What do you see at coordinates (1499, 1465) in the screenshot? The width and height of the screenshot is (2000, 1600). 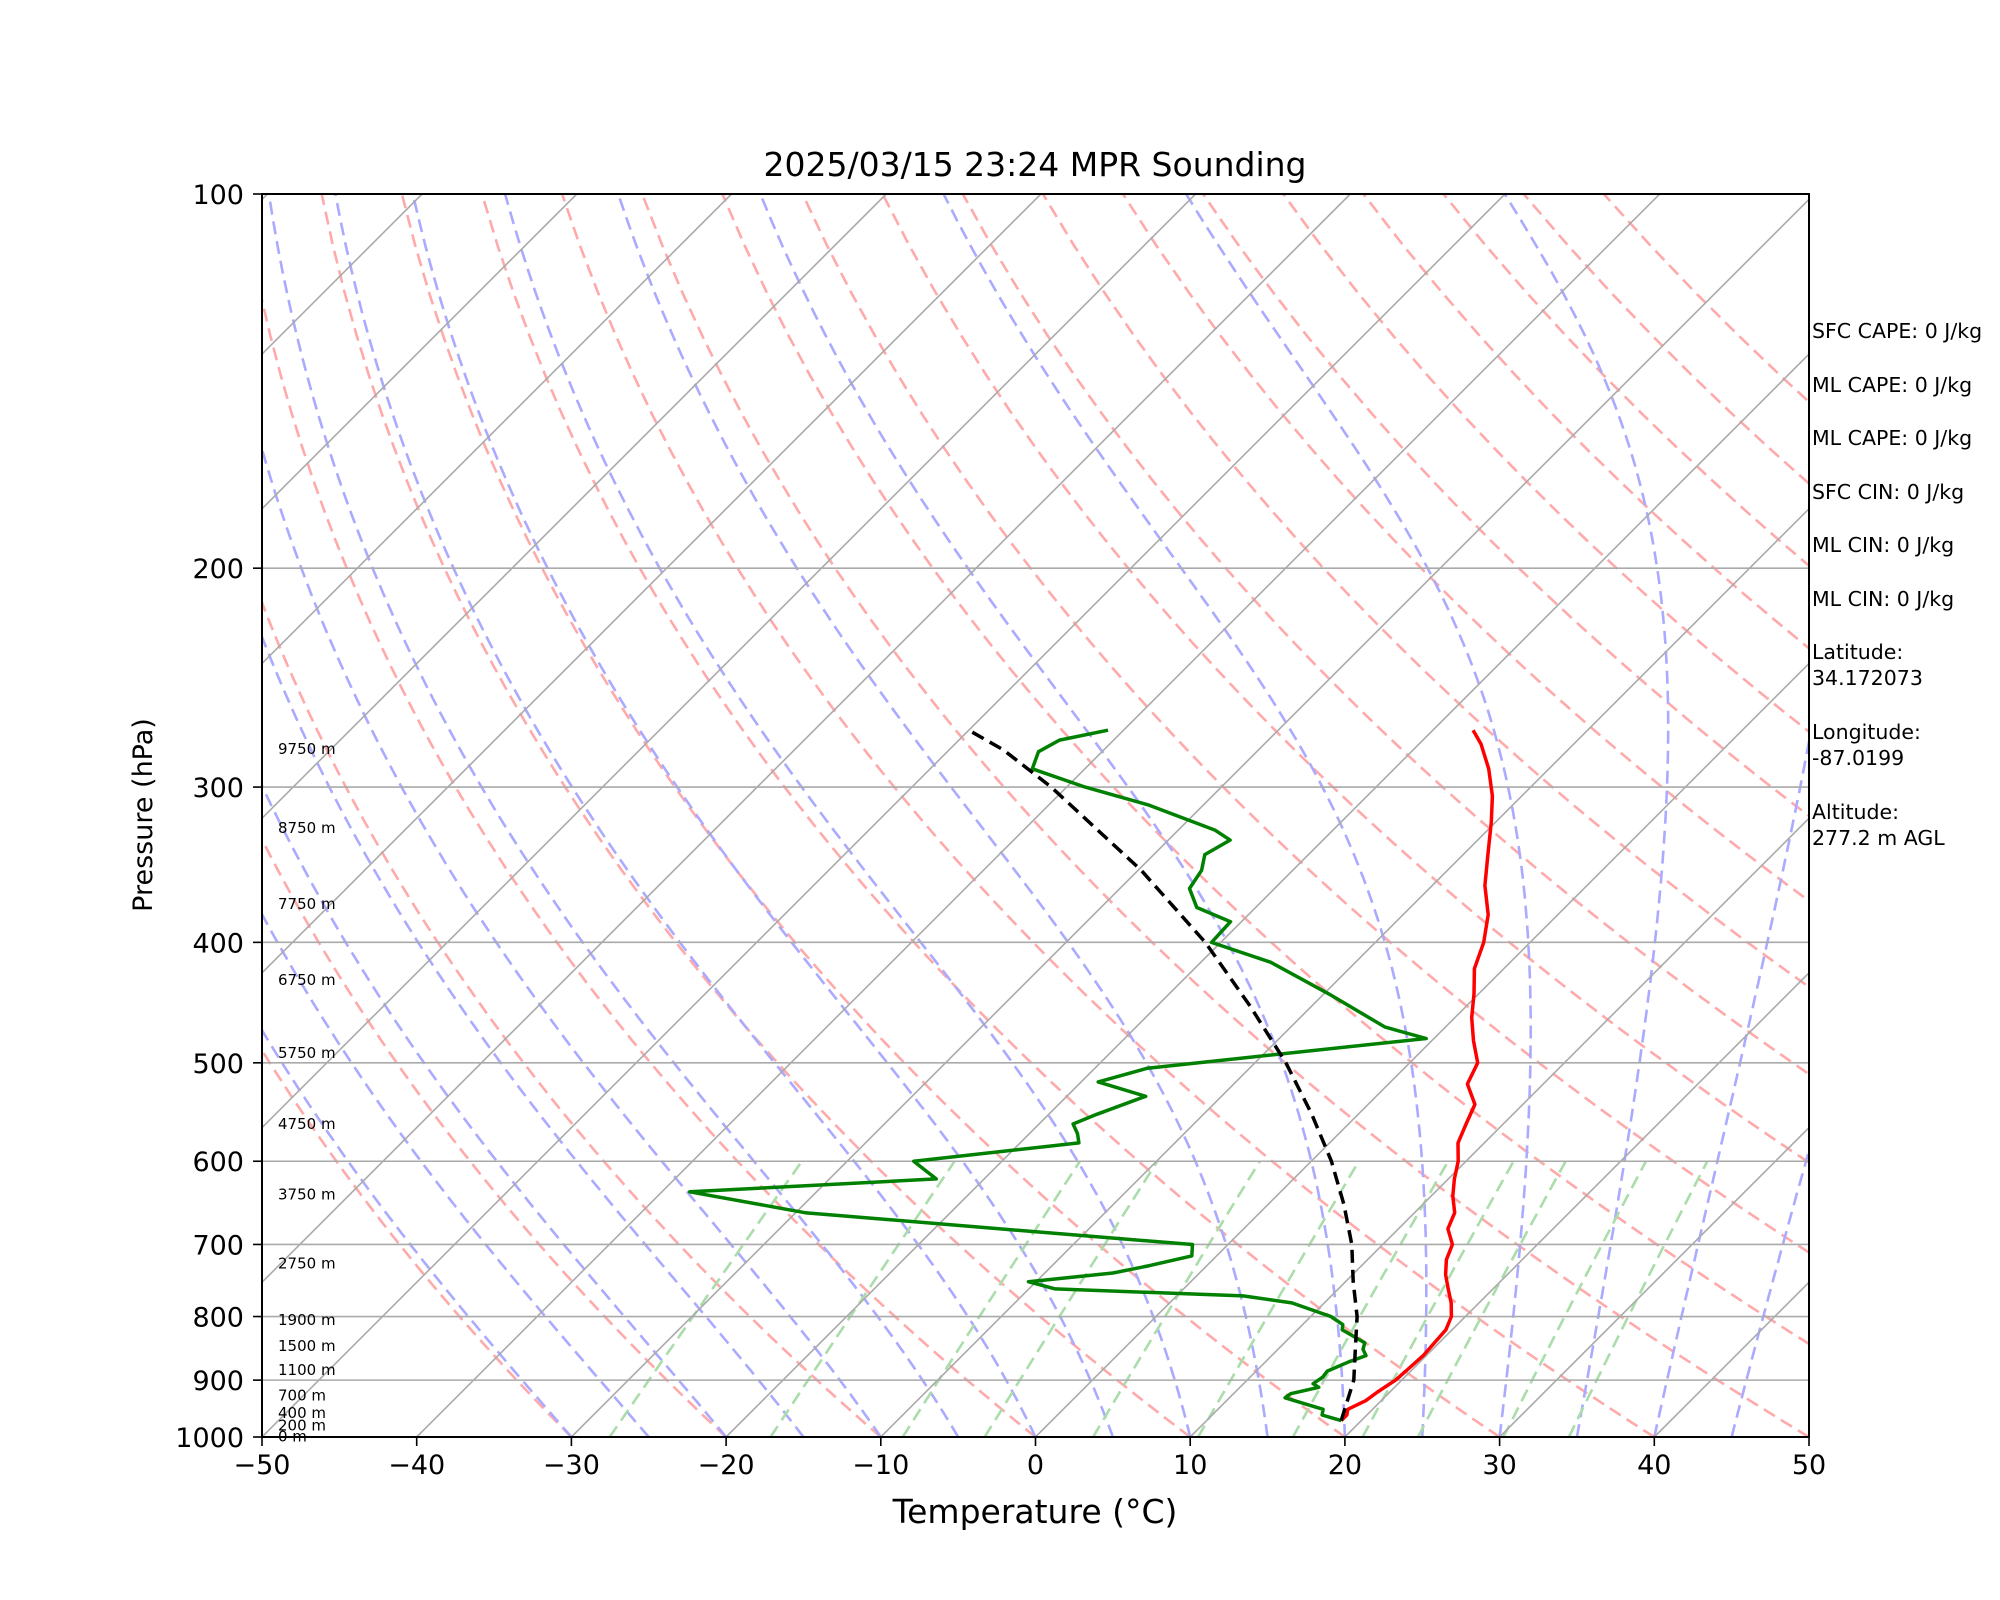 I see `x-tick-label: 30` at bounding box center [1499, 1465].